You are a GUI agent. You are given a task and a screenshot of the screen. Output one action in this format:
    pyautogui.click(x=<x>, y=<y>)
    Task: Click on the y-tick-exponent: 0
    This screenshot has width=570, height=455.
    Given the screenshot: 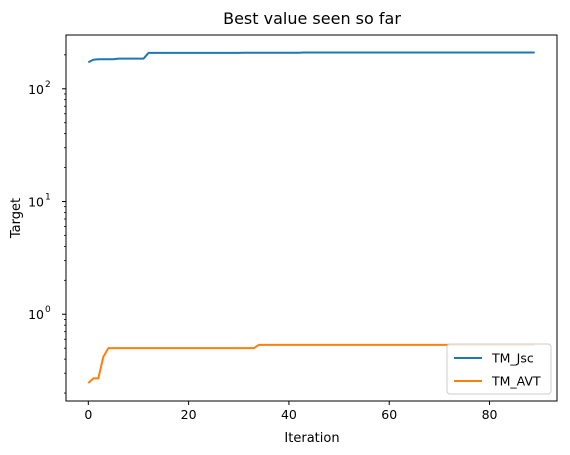 What is the action you would take?
    pyautogui.click(x=48, y=310)
    